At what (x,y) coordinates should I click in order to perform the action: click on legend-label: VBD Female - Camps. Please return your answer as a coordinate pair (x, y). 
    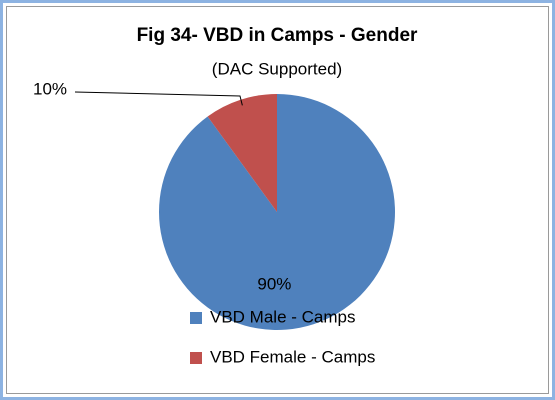
    Looking at the image, I should click on (292, 356).